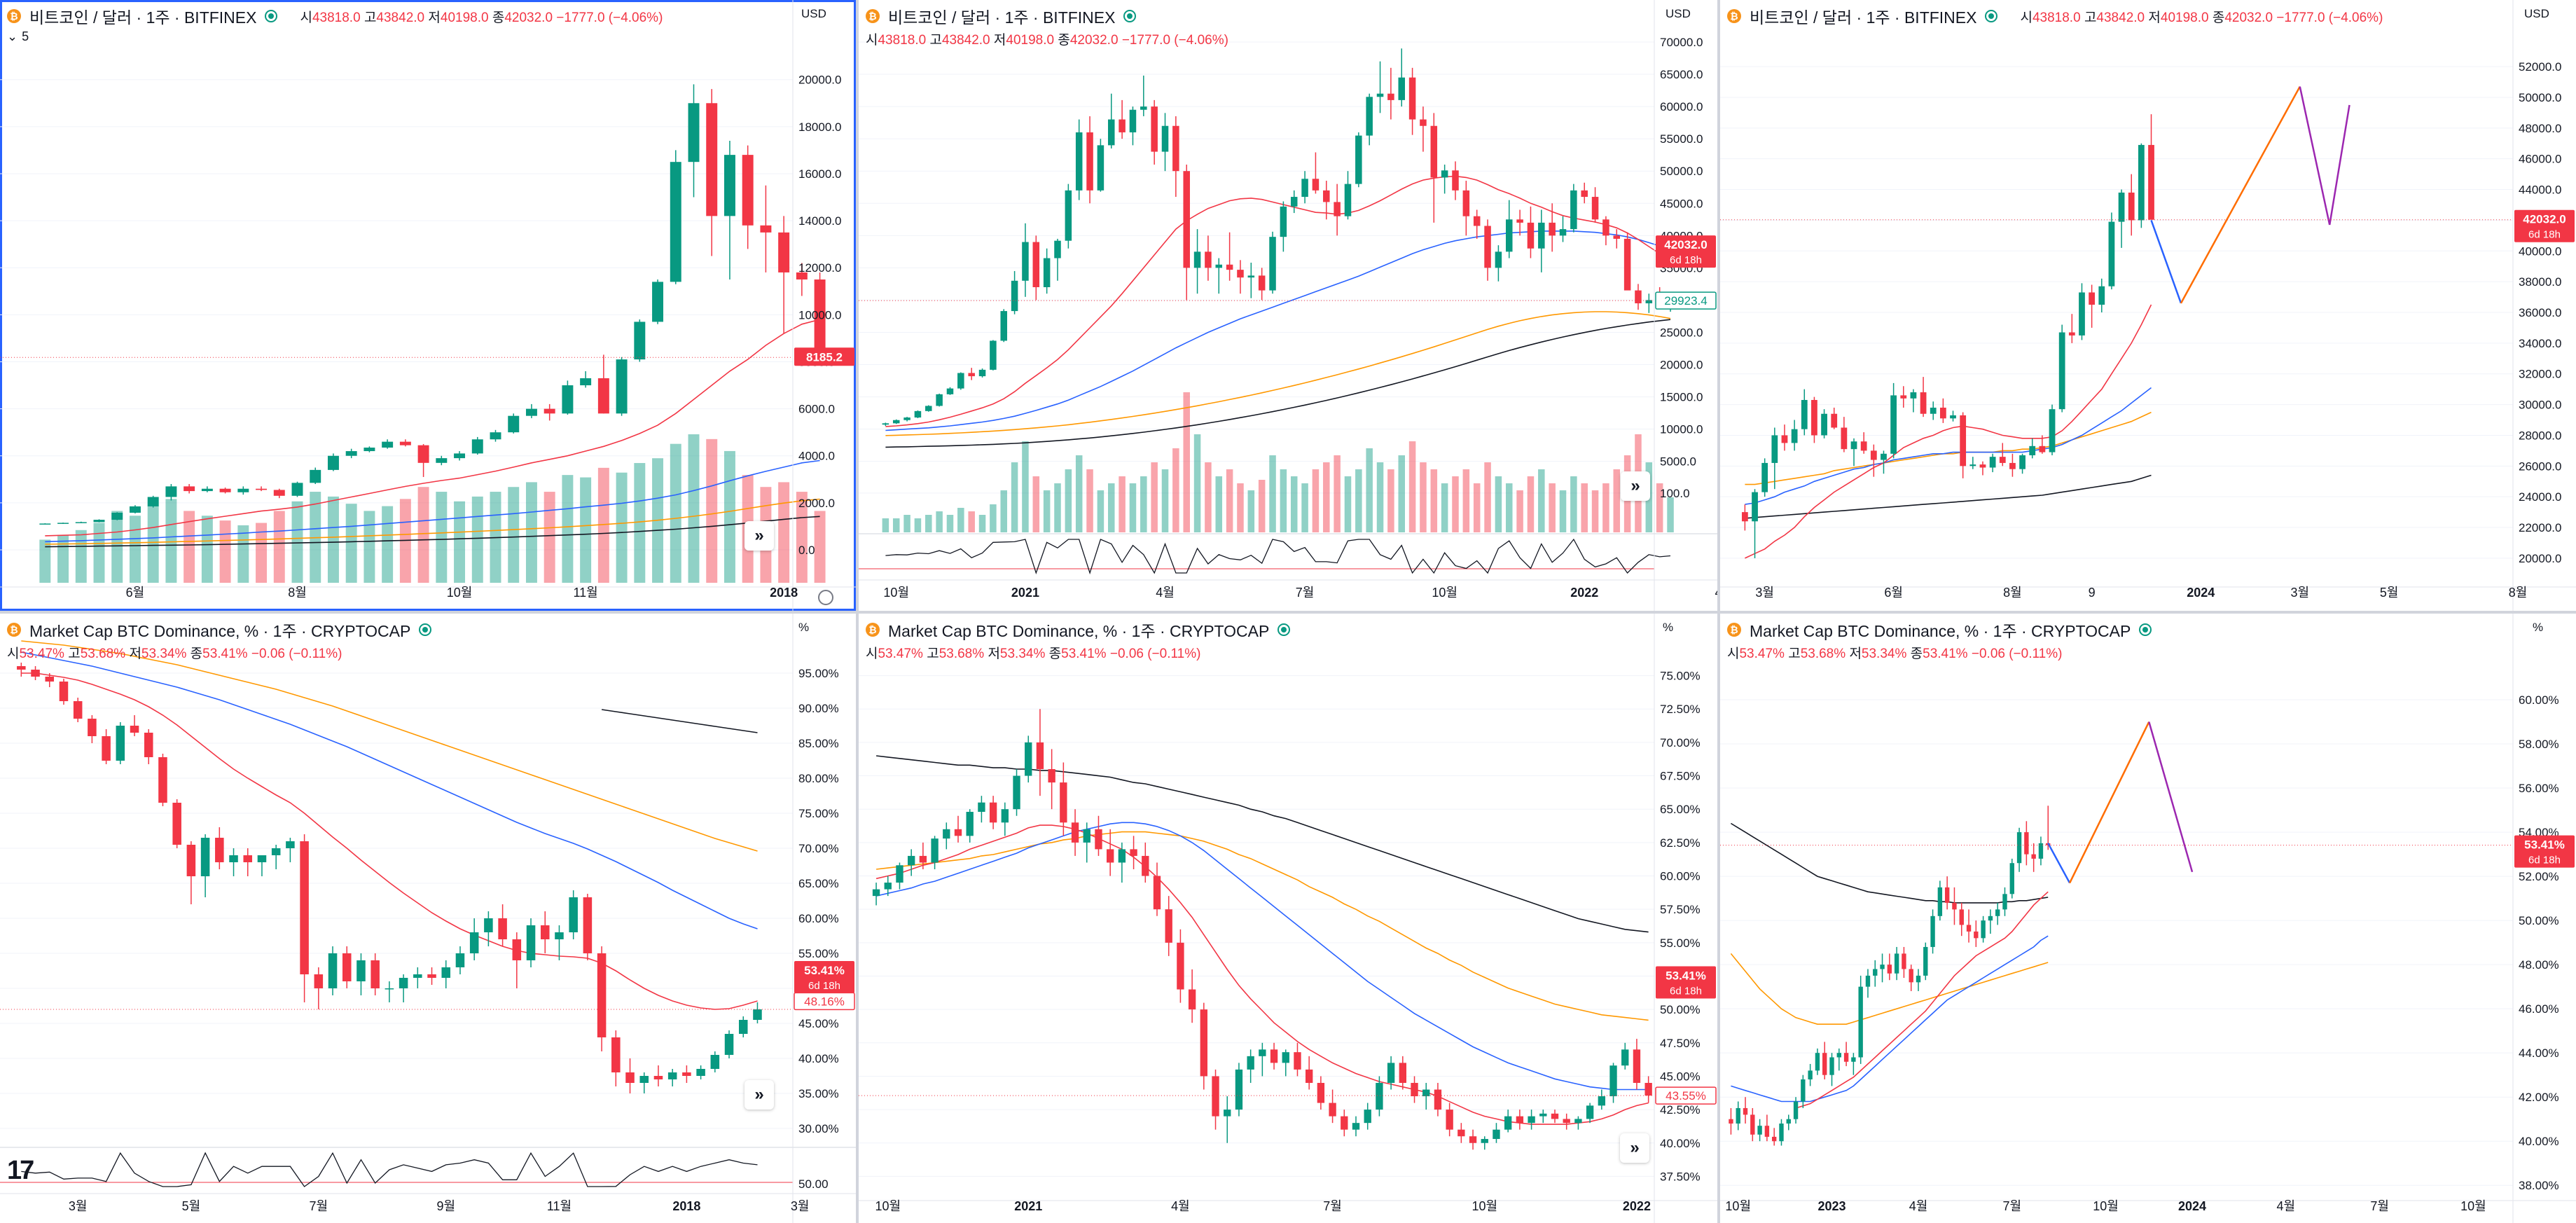 The width and height of the screenshot is (2576, 1223). What do you see at coordinates (18, 36) in the screenshot?
I see `indicator-count-toggle: ⌄ 5` at bounding box center [18, 36].